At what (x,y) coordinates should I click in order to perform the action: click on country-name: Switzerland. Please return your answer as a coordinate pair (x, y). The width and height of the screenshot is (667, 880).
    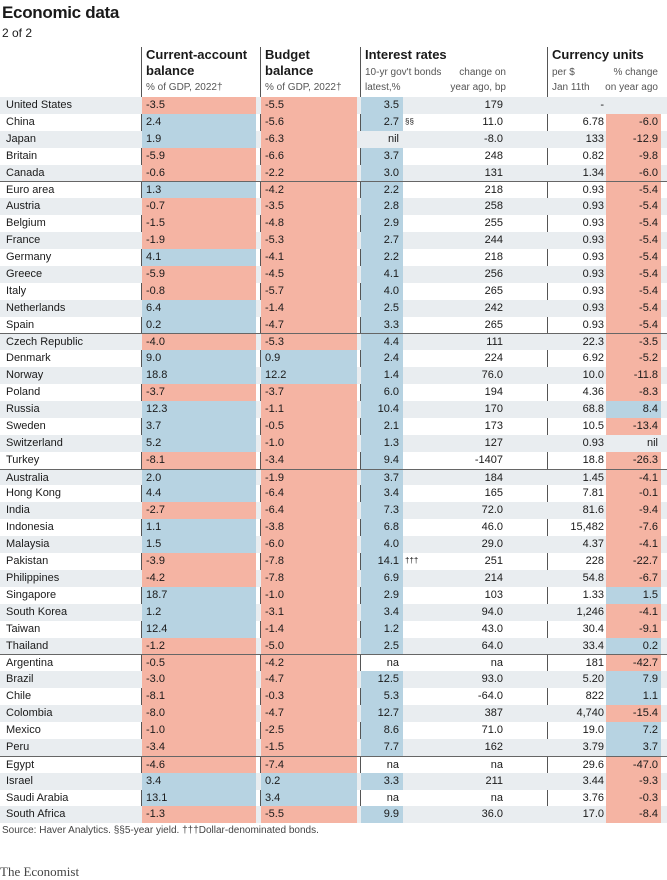
    Looking at the image, I should click on (34, 442).